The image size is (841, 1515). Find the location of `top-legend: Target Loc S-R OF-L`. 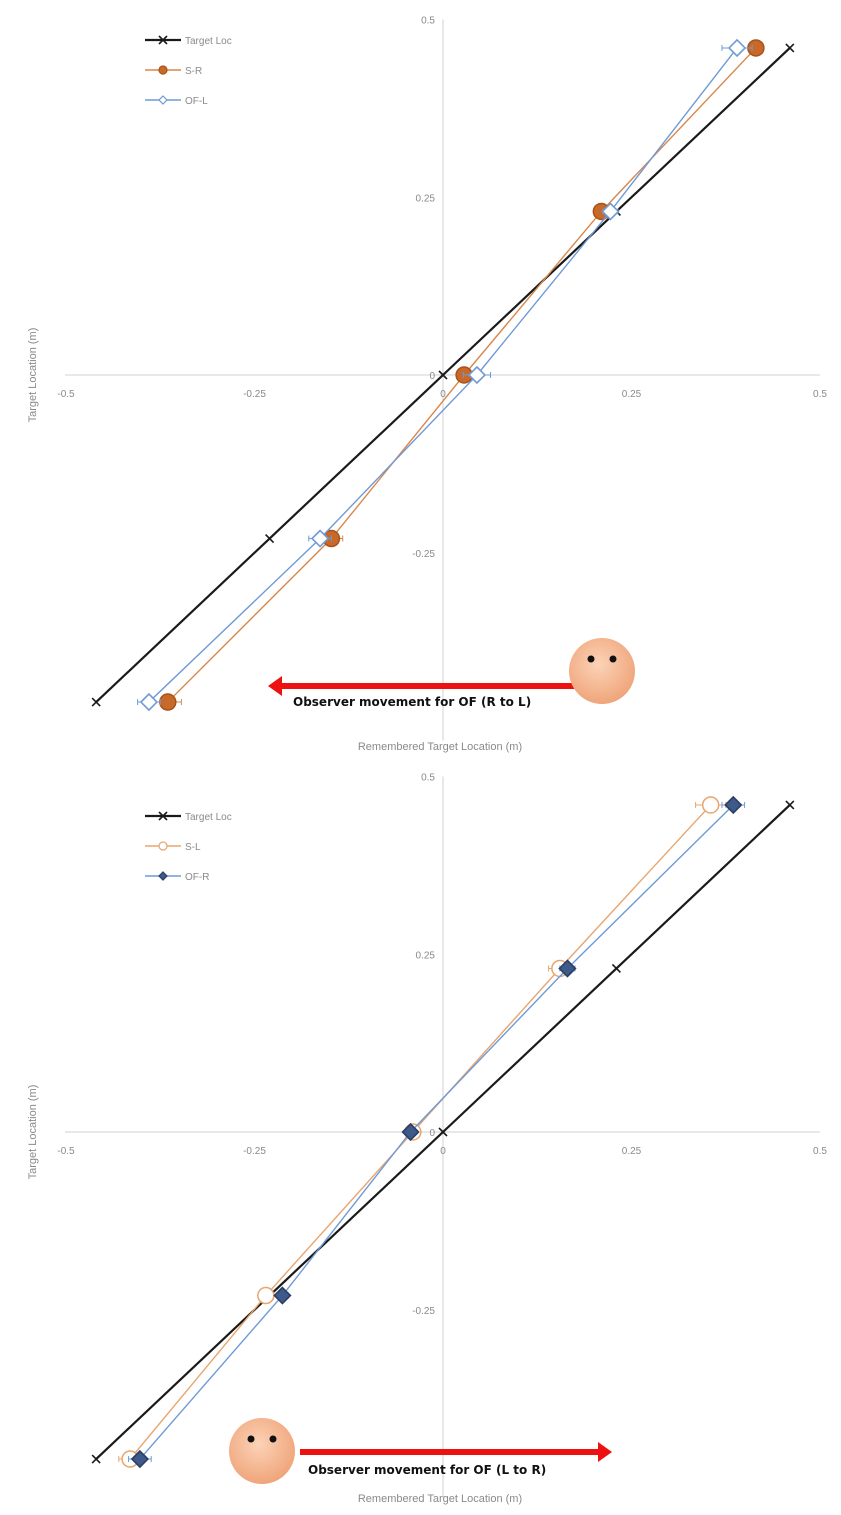

top-legend: Target Loc S-R OF-L is located at coordinates (188, 71).